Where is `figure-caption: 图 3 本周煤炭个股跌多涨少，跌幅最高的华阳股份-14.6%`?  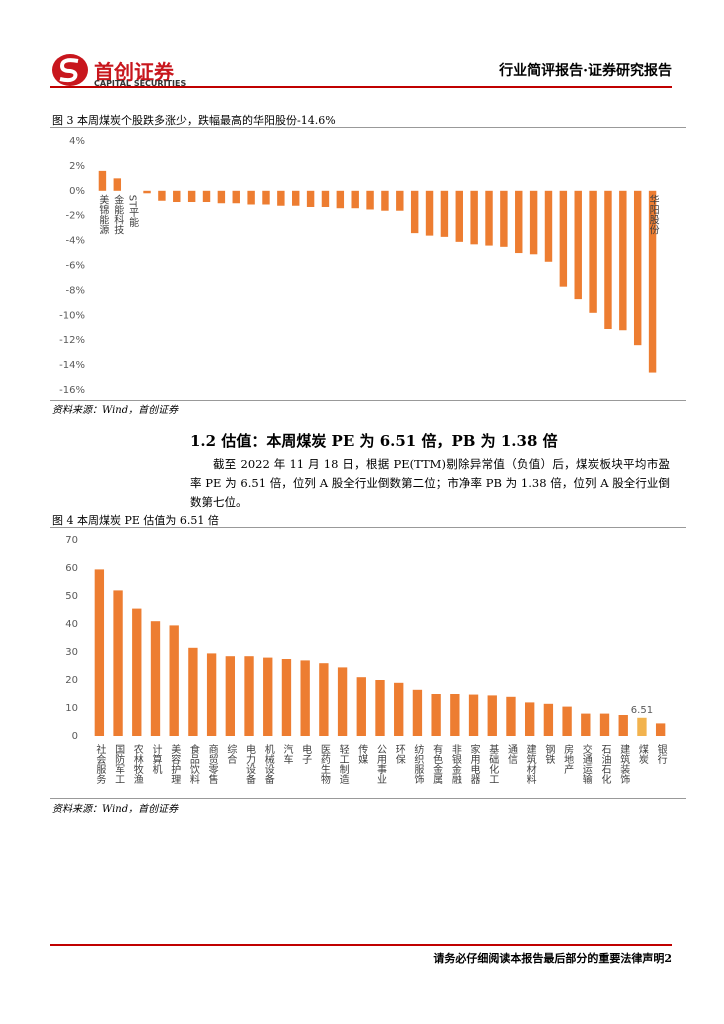 figure-caption: 图 3 本周煤炭个股跌多涨少，跌幅最高的华阳股份-14.6% is located at coordinates (194, 120).